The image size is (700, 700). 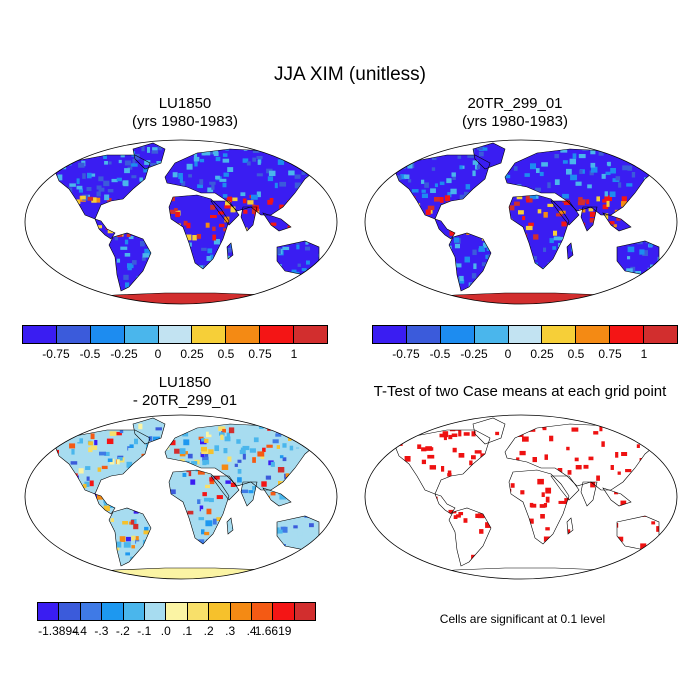 I want to click on land-greenland, so click(x=489, y=431).